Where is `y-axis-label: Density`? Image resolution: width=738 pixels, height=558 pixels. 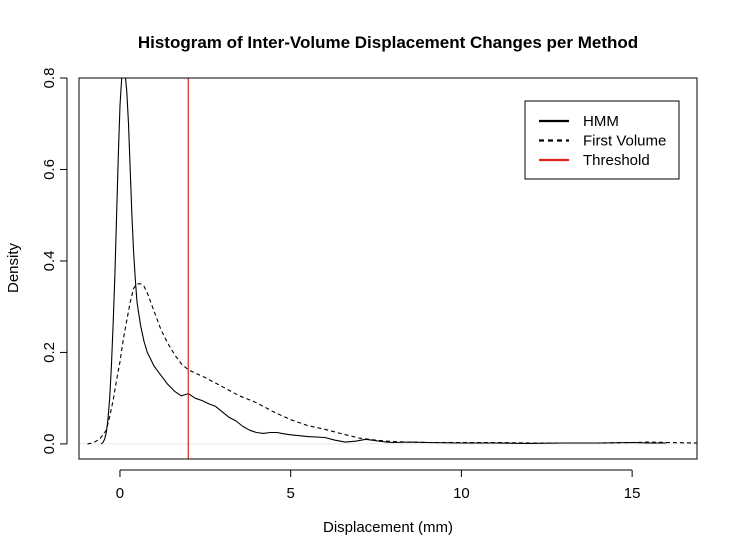 y-axis-label: Density is located at coordinates (13, 267).